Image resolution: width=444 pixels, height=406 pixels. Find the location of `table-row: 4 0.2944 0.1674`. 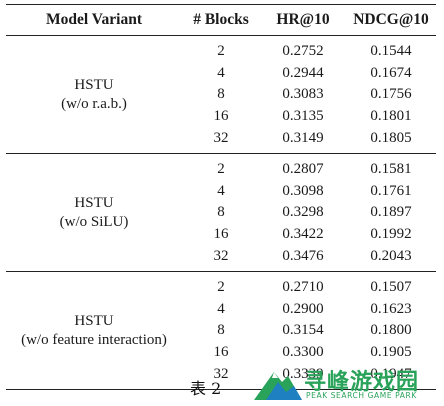

table-row: 4 0.2944 0.1674 is located at coordinates (309, 74).